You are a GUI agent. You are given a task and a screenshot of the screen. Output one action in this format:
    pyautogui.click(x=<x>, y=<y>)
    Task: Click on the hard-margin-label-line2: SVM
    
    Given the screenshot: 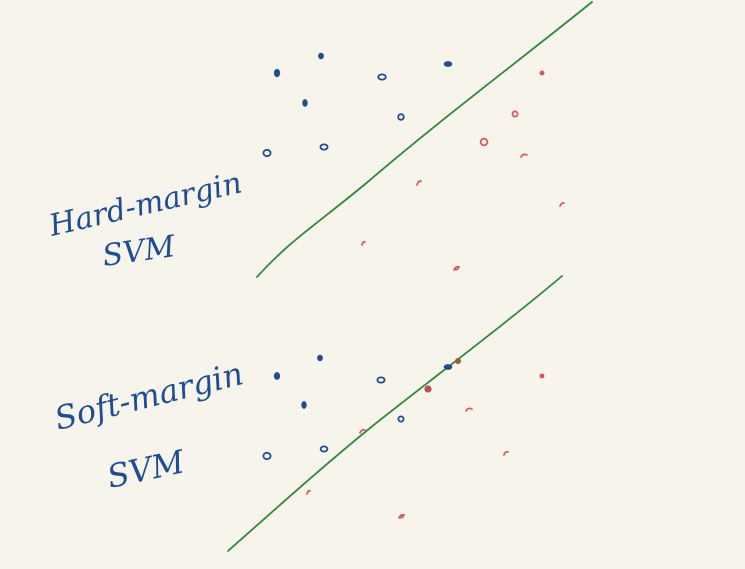 What is the action you would take?
    pyautogui.click(x=139, y=251)
    